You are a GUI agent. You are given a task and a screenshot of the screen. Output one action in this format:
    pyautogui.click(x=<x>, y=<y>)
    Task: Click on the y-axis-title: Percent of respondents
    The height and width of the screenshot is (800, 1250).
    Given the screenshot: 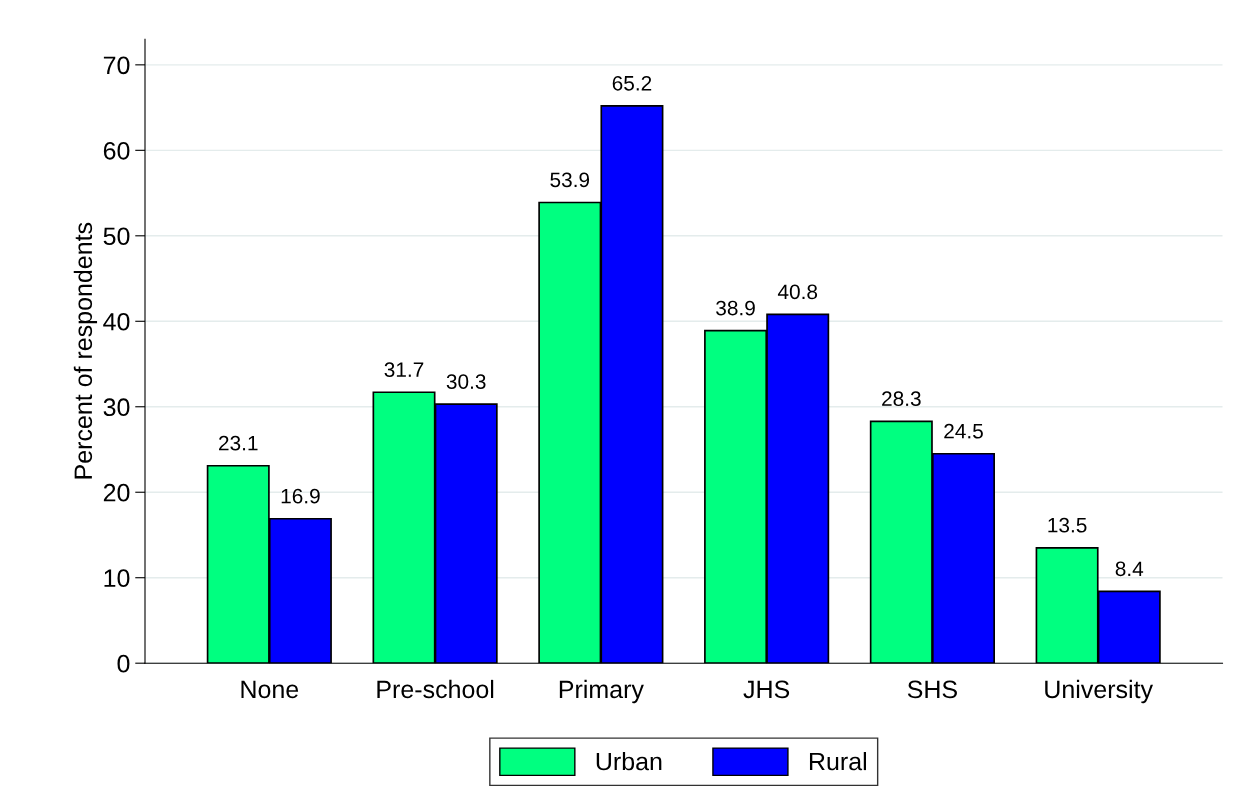 What is the action you would take?
    pyautogui.click(x=85, y=350)
    